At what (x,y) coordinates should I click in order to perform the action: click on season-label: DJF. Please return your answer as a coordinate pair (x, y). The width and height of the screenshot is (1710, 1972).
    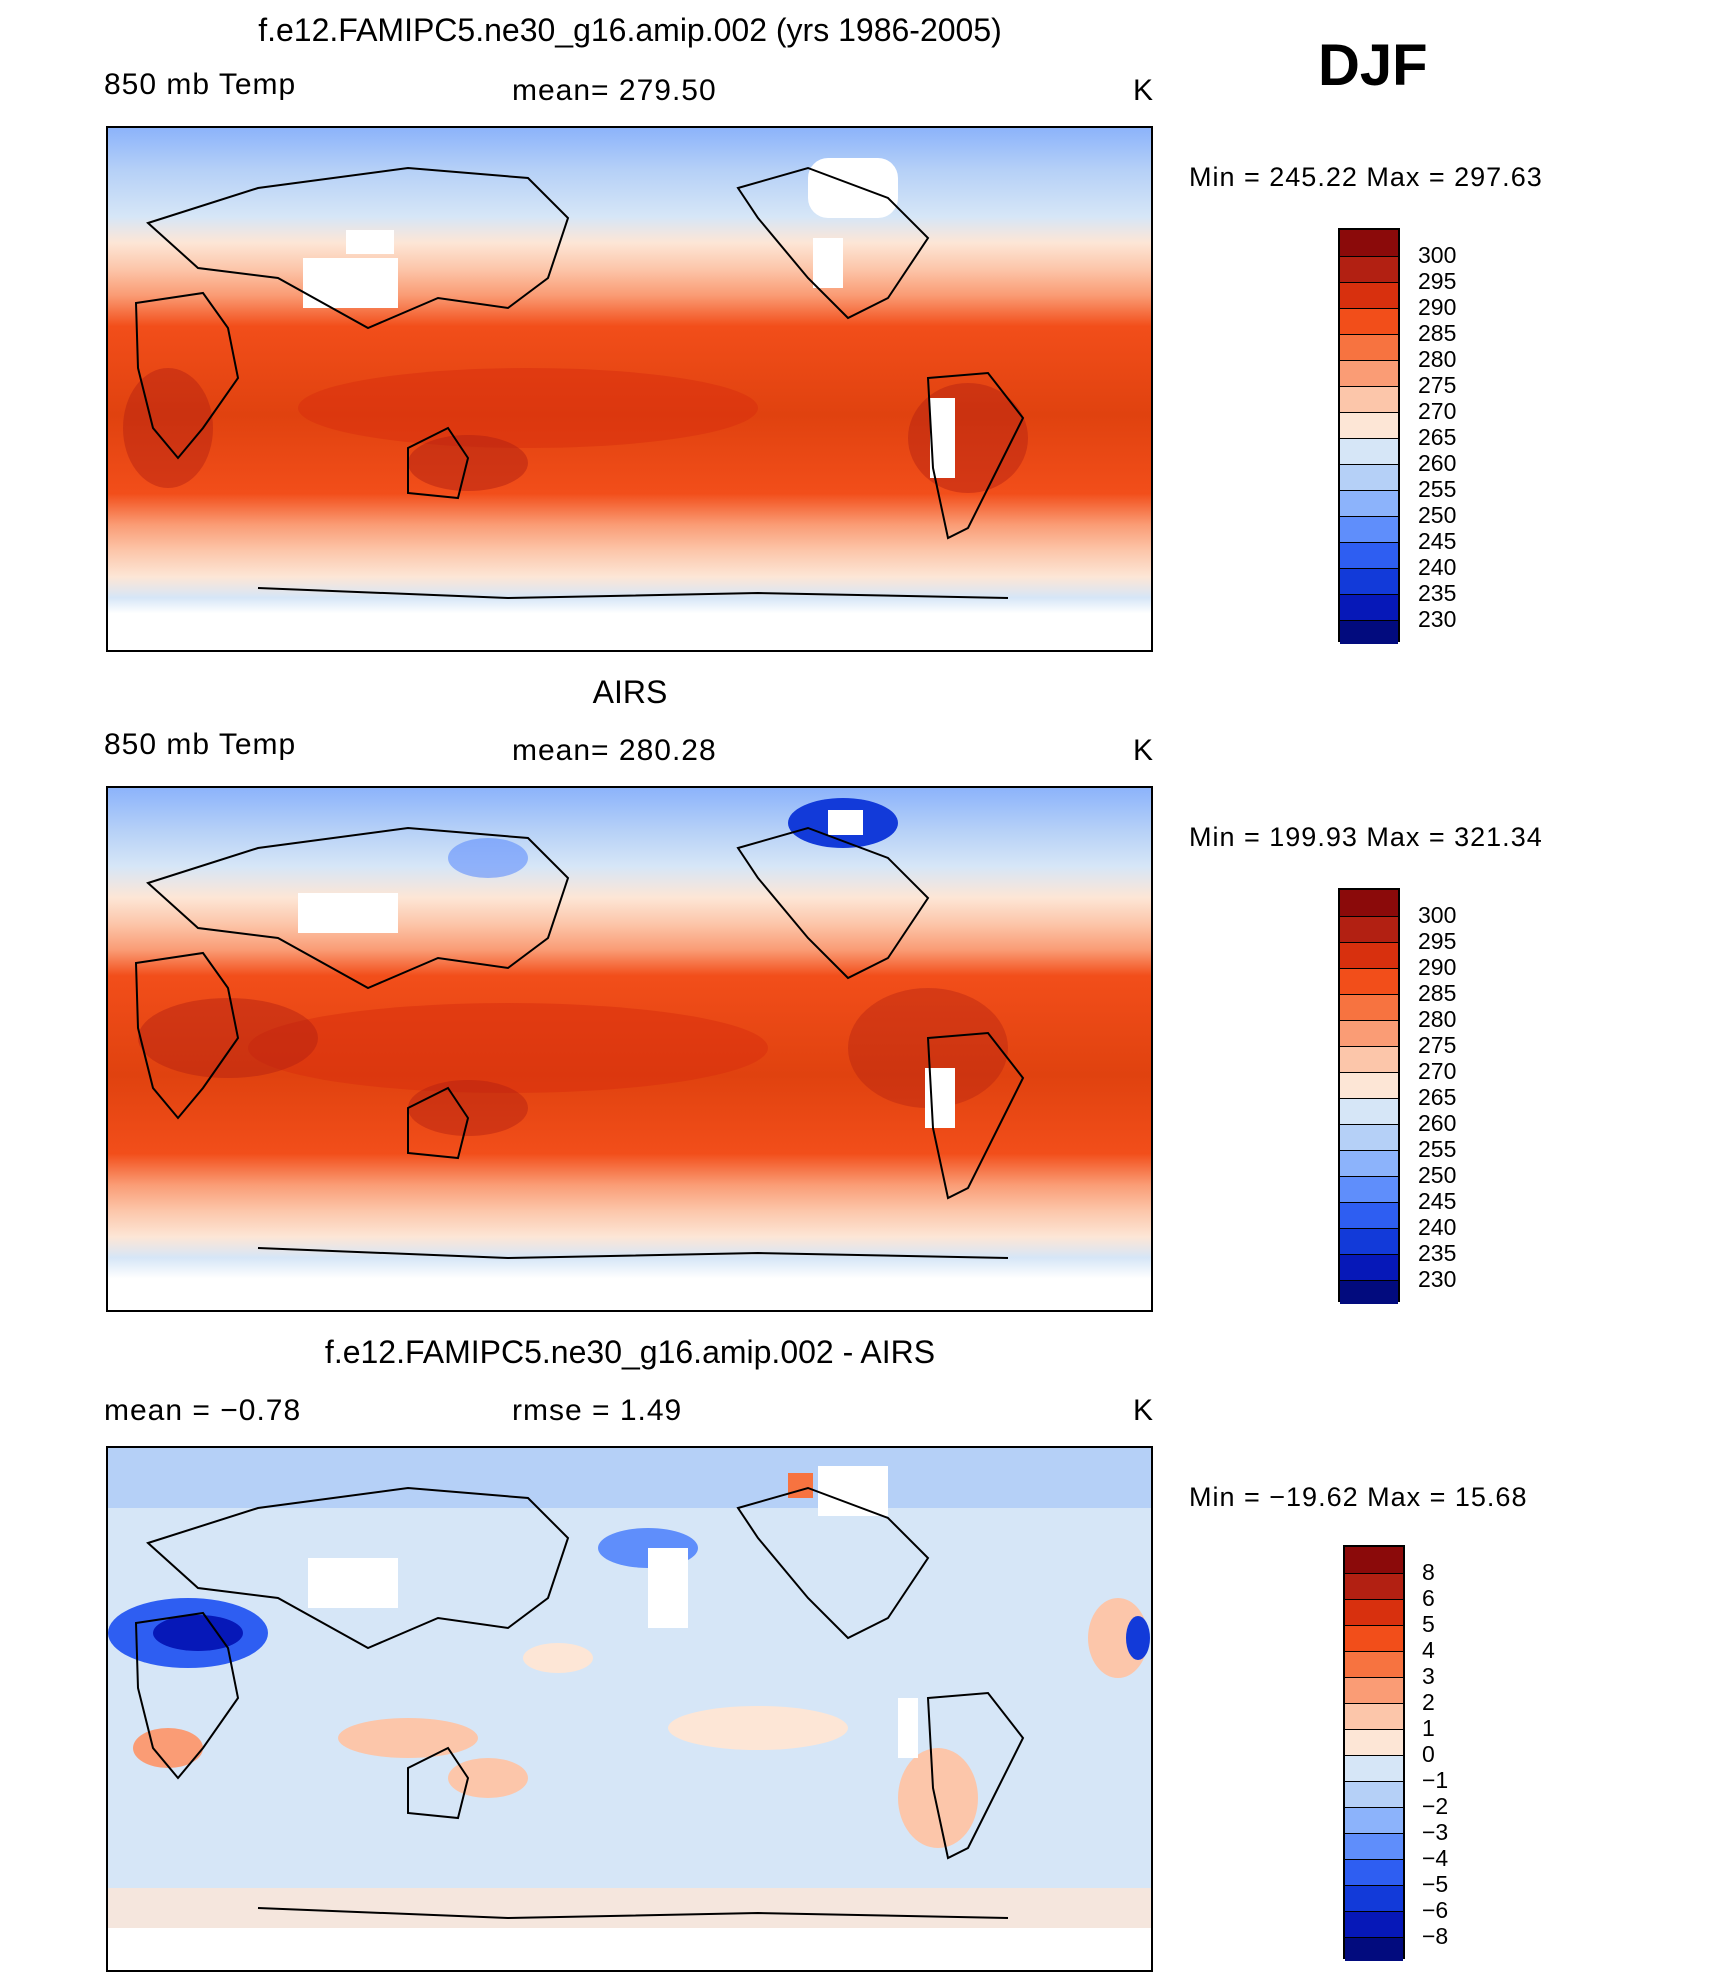
    Looking at the image, I should click on (1373, 65).